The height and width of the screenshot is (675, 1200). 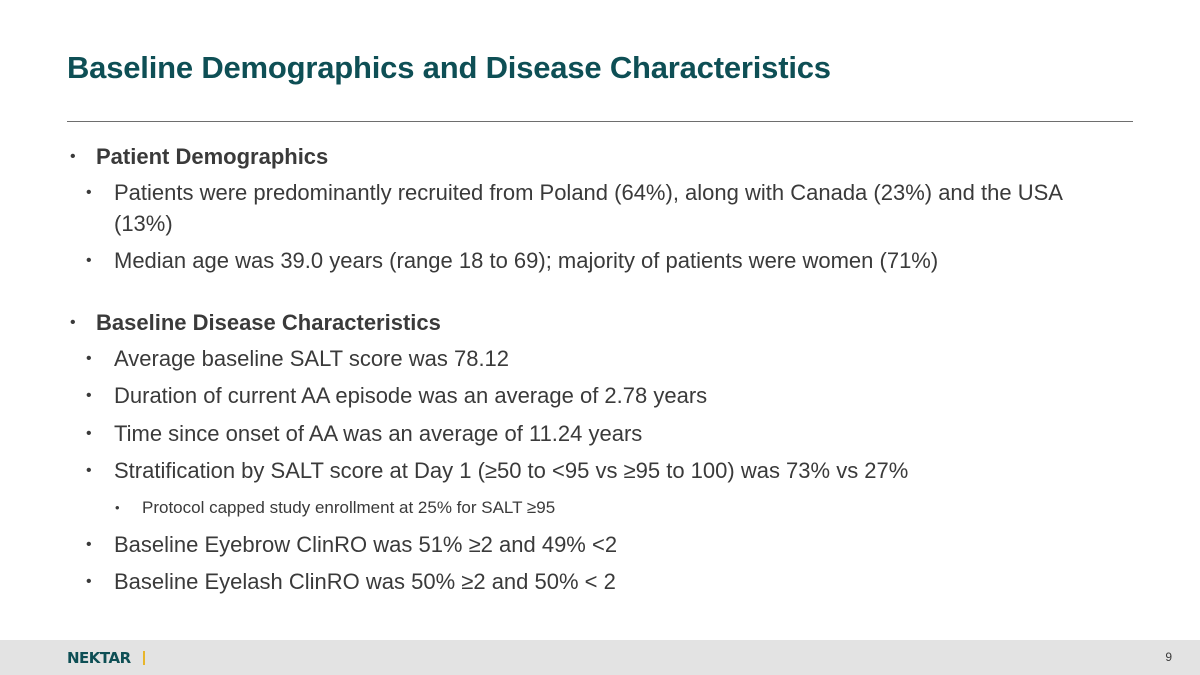 I want to click on footer-bar: NEKTAR 9, so click(x=600, y=657).